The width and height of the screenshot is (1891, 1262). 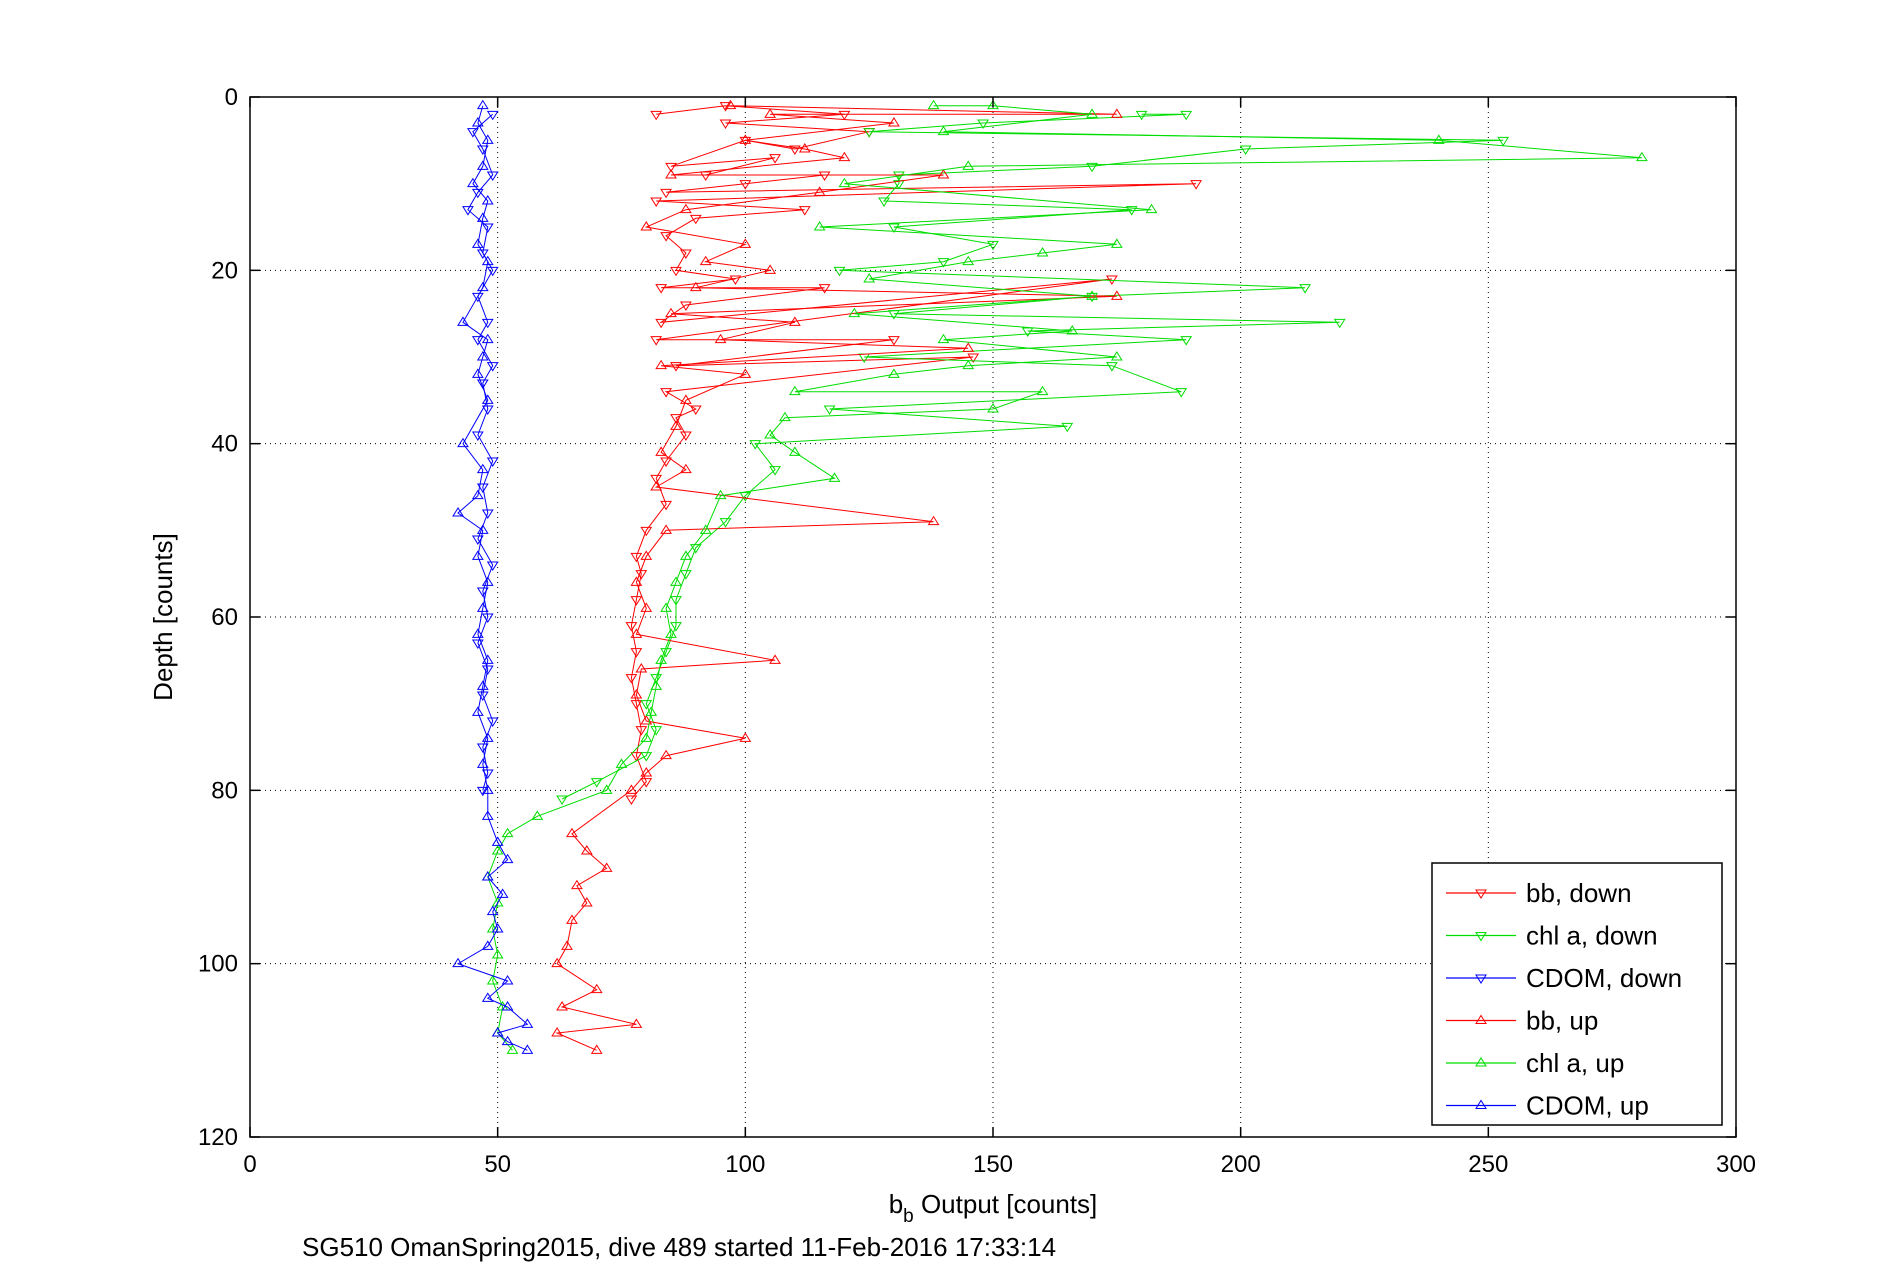 What do you see at coordinates (1006, 1204) in the screenshot?
I see `x-axis-label-rest: Output [counts]` at bounding box center [1006, 1204].